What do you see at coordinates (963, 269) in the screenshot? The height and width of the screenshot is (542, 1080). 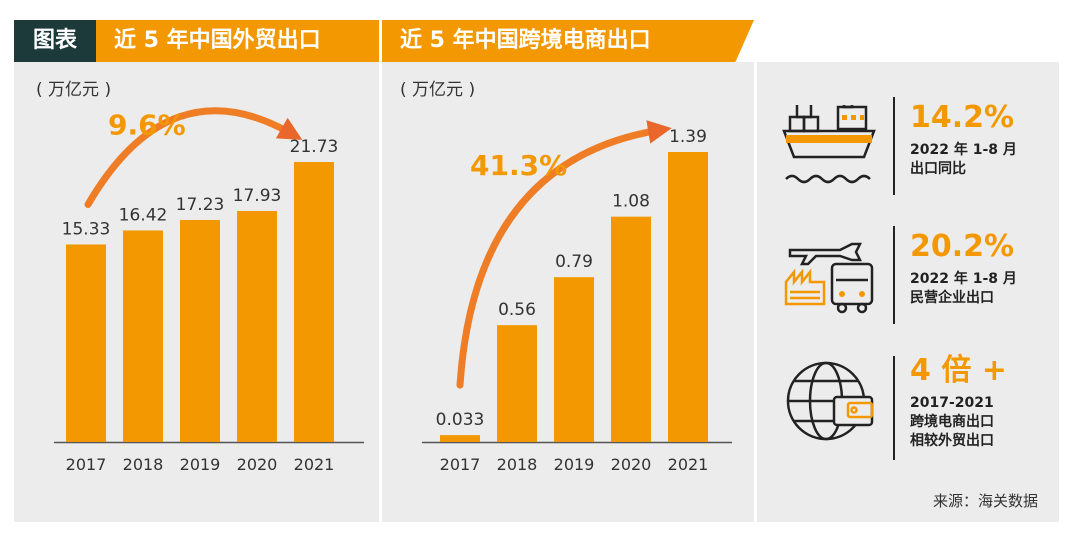 I see `stat-private-export: 20.2% 2022 年 1-8 月 民营企业出口` at bounding box center [963, 269].